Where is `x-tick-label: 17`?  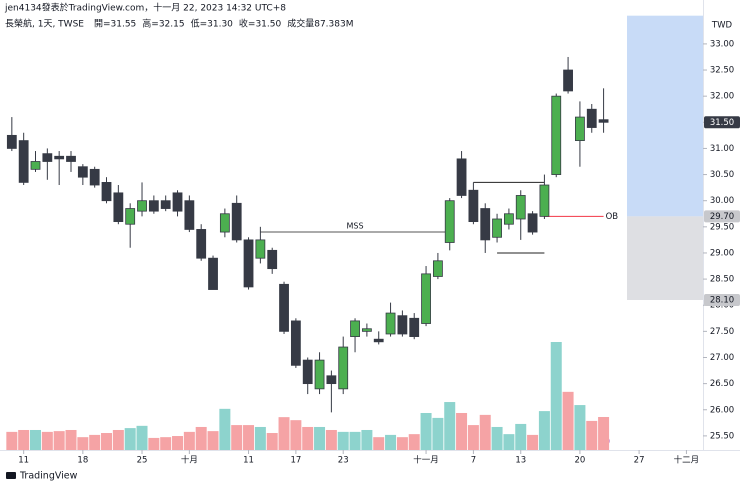 x-tick-label: 17 is located at coordinates (295, 461).